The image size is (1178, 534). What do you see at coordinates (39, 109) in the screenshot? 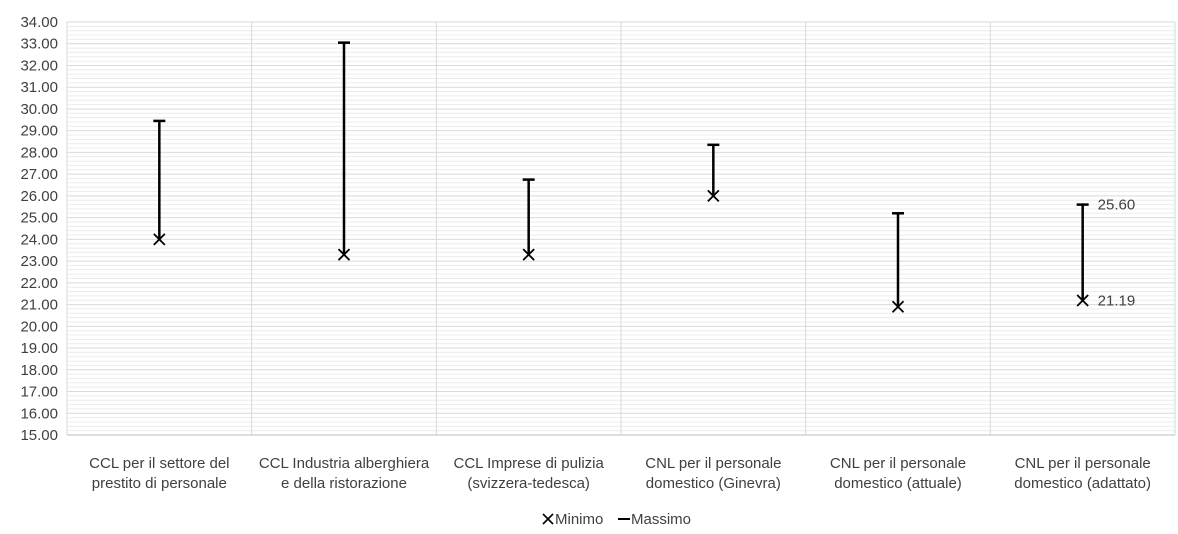
I see `y-tick-label: 30.00` at bounding box center [39, 109].